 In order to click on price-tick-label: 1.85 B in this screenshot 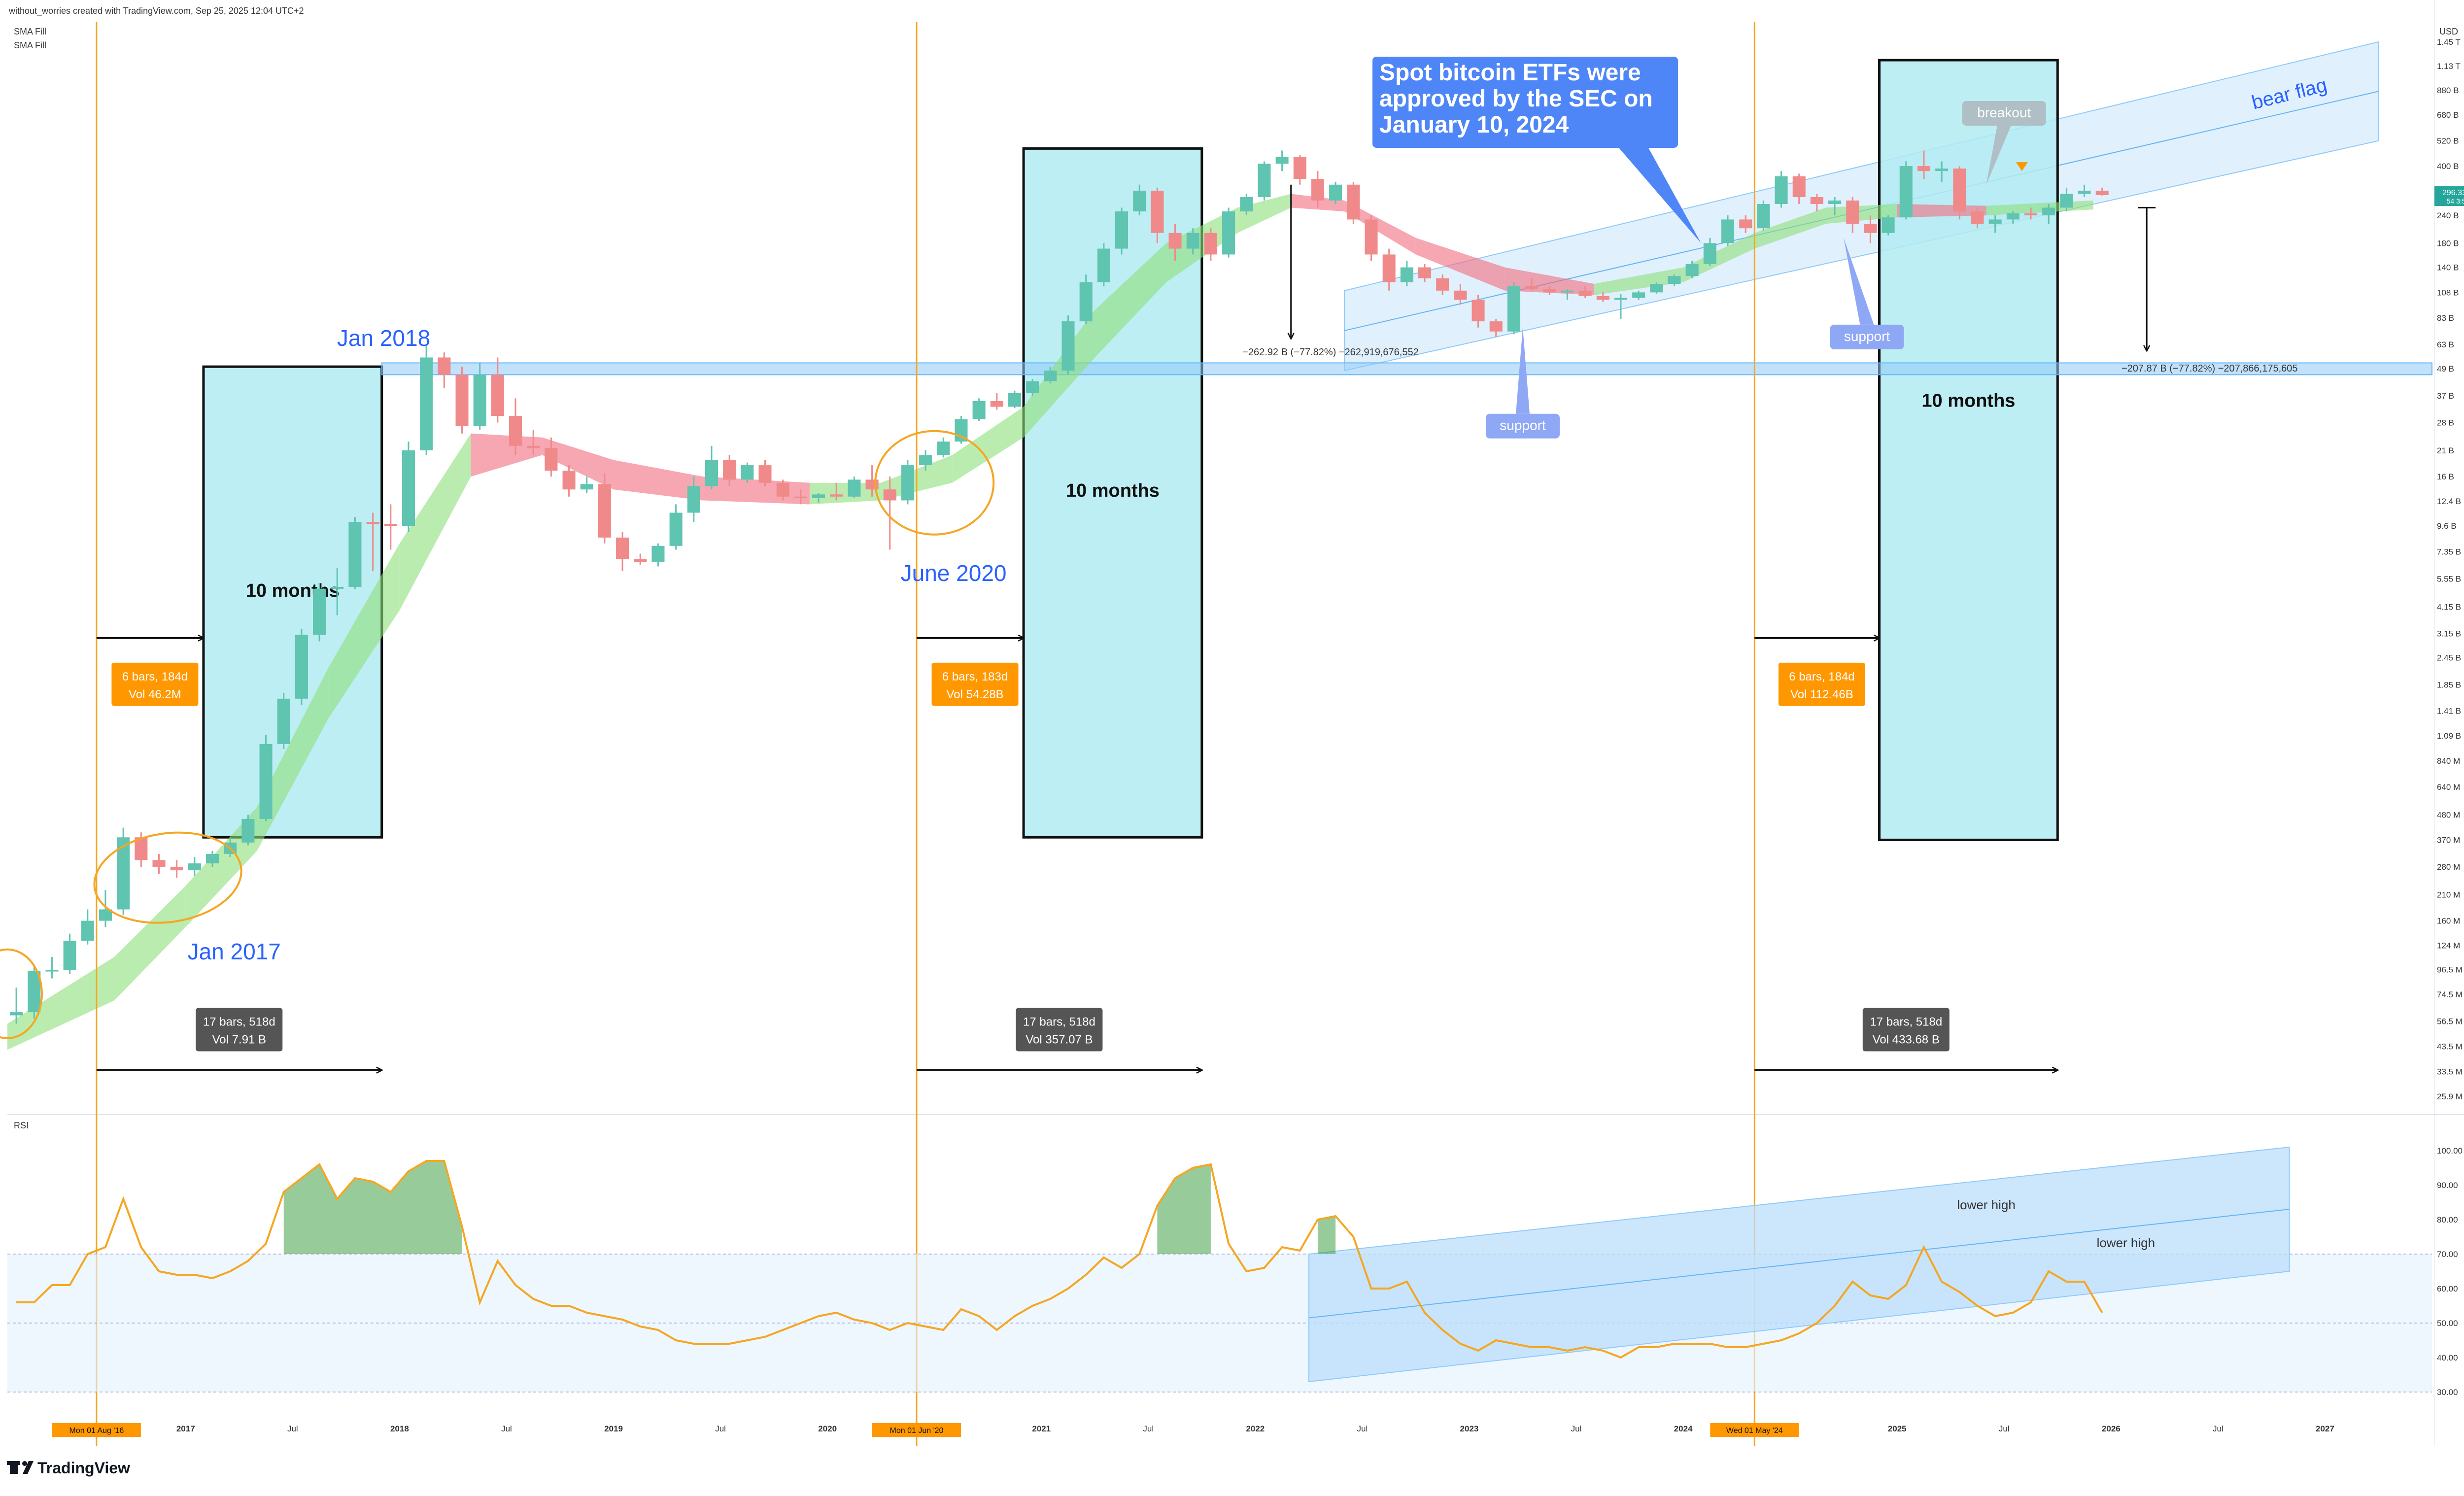, I will do `click(2449, 684)`.